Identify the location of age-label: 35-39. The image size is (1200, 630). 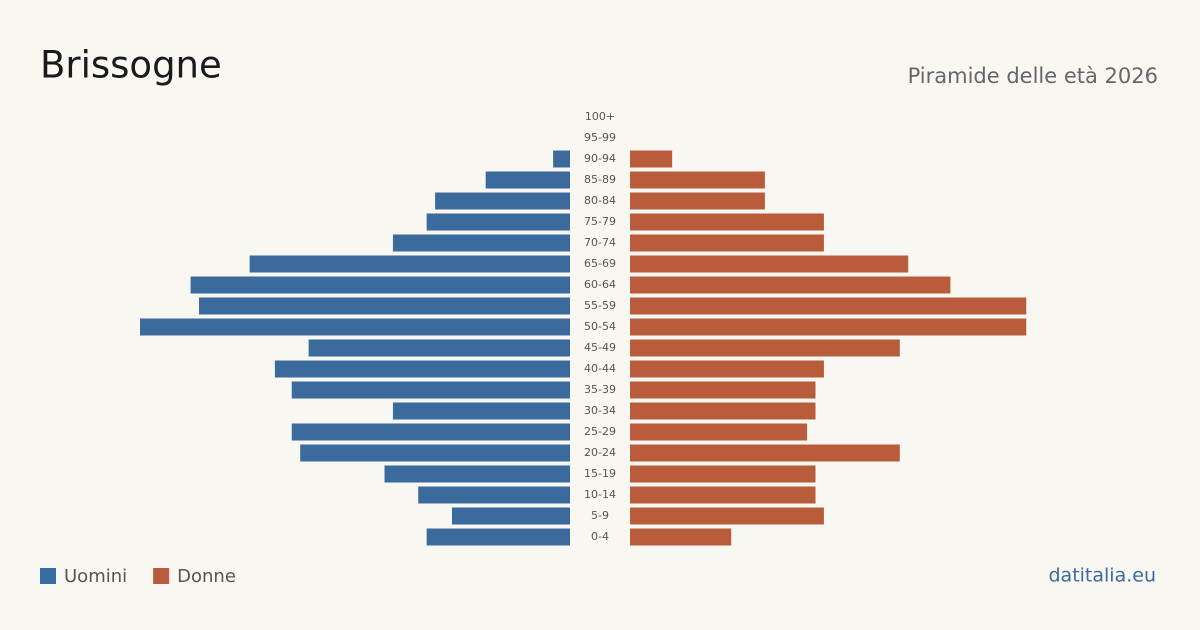
(600, 389).